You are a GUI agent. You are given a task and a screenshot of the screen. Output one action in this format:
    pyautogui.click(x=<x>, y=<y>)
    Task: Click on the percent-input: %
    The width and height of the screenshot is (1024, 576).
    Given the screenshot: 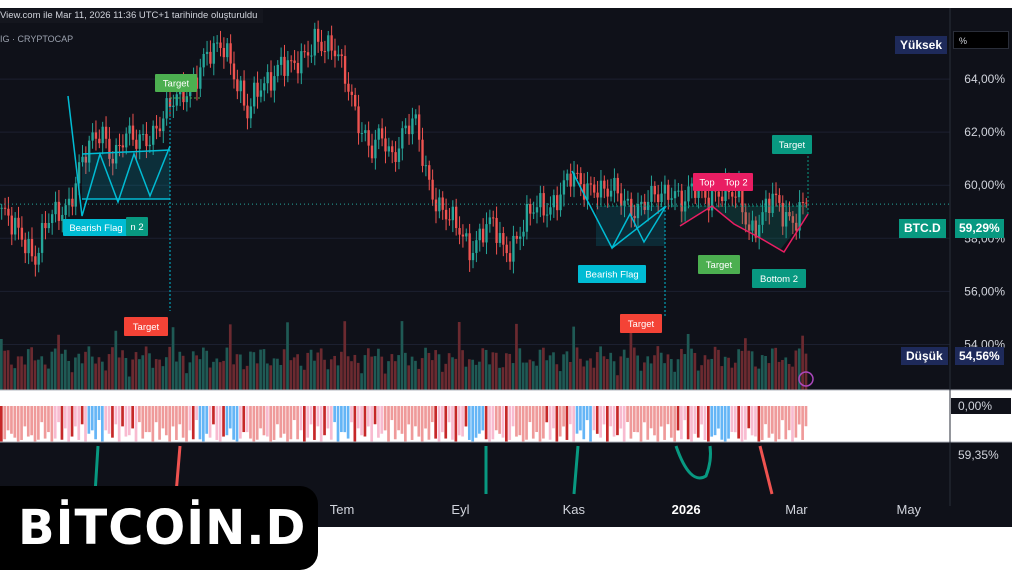 What is the action you would take?
    pyautogui.click(x=981, y=40)
    